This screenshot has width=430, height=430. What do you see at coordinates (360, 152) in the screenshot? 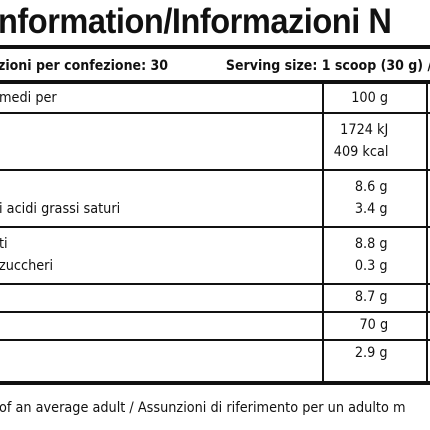
I see `nutrient-value: 409 kcal` at bounding box center [360, 152].